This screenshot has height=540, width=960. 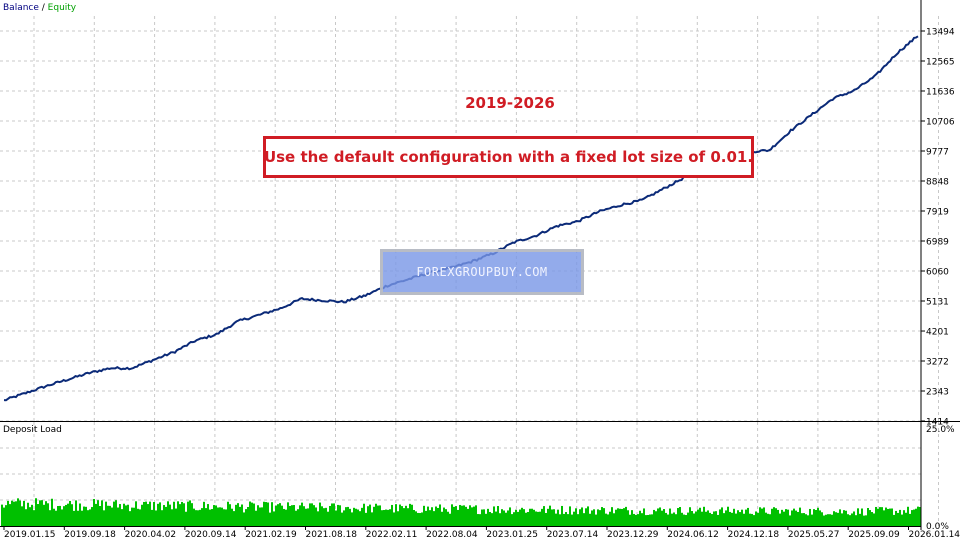 What do you see at coordinates (937, 363) in the screenshot?
I see `y-tick-label: 3272` at bounding box center [937, 363].